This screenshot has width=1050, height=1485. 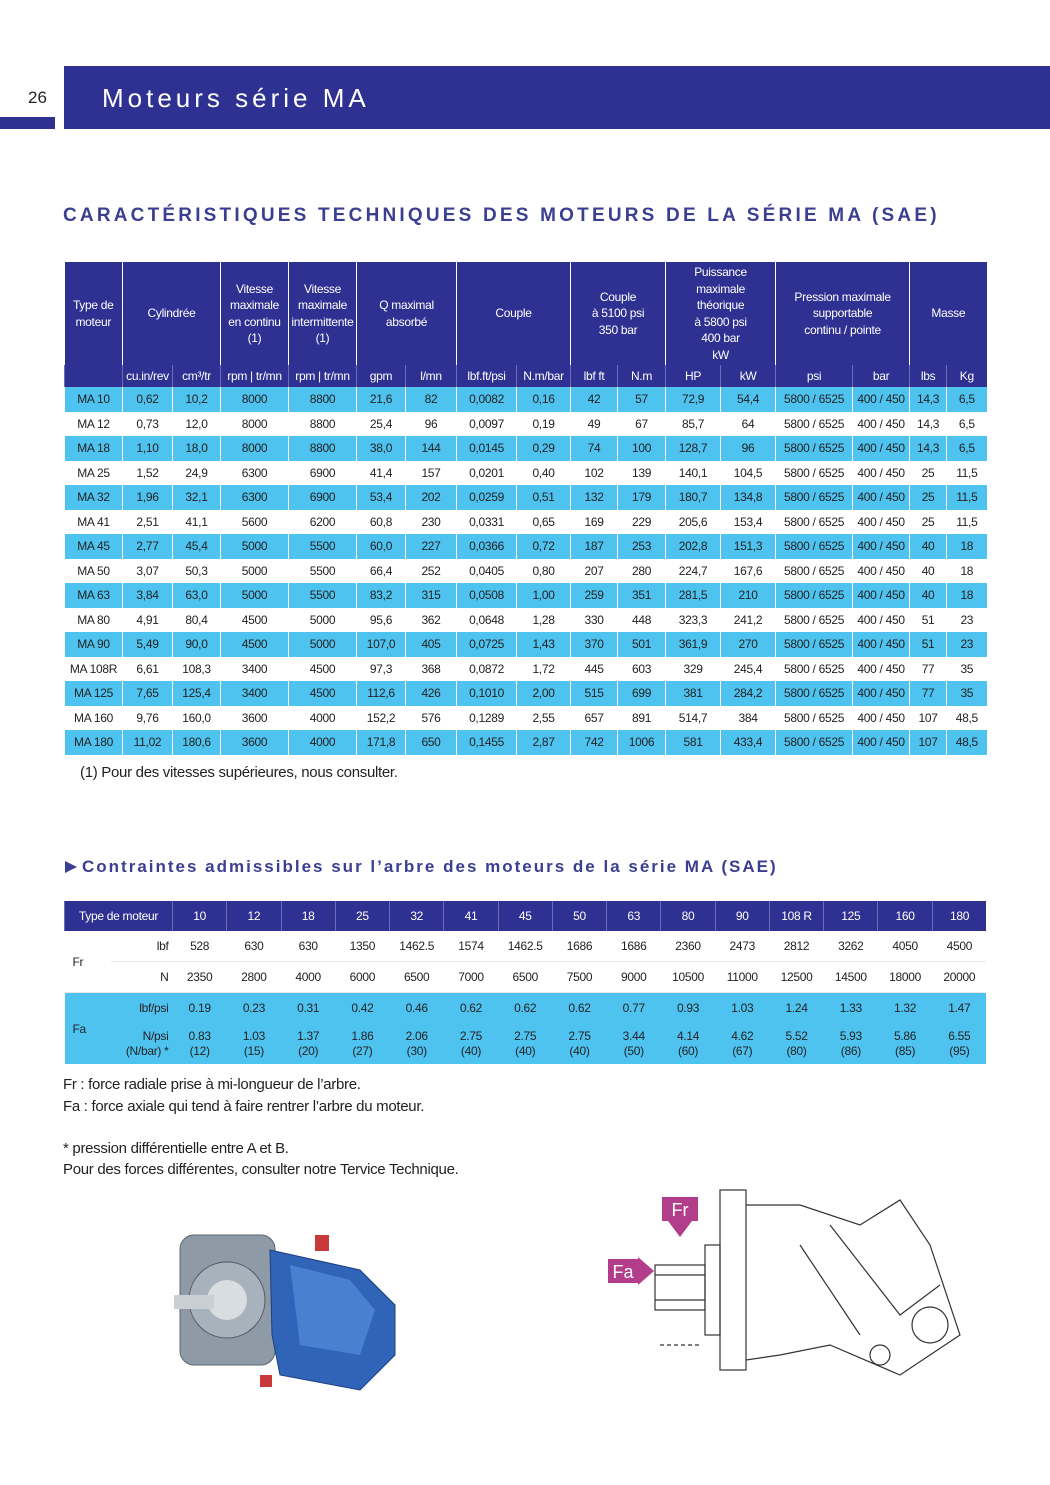 What do you see at coordinates (688, 1008) in the screenshot?
I see `value: 0.93` at bounding box center [688, 1008].